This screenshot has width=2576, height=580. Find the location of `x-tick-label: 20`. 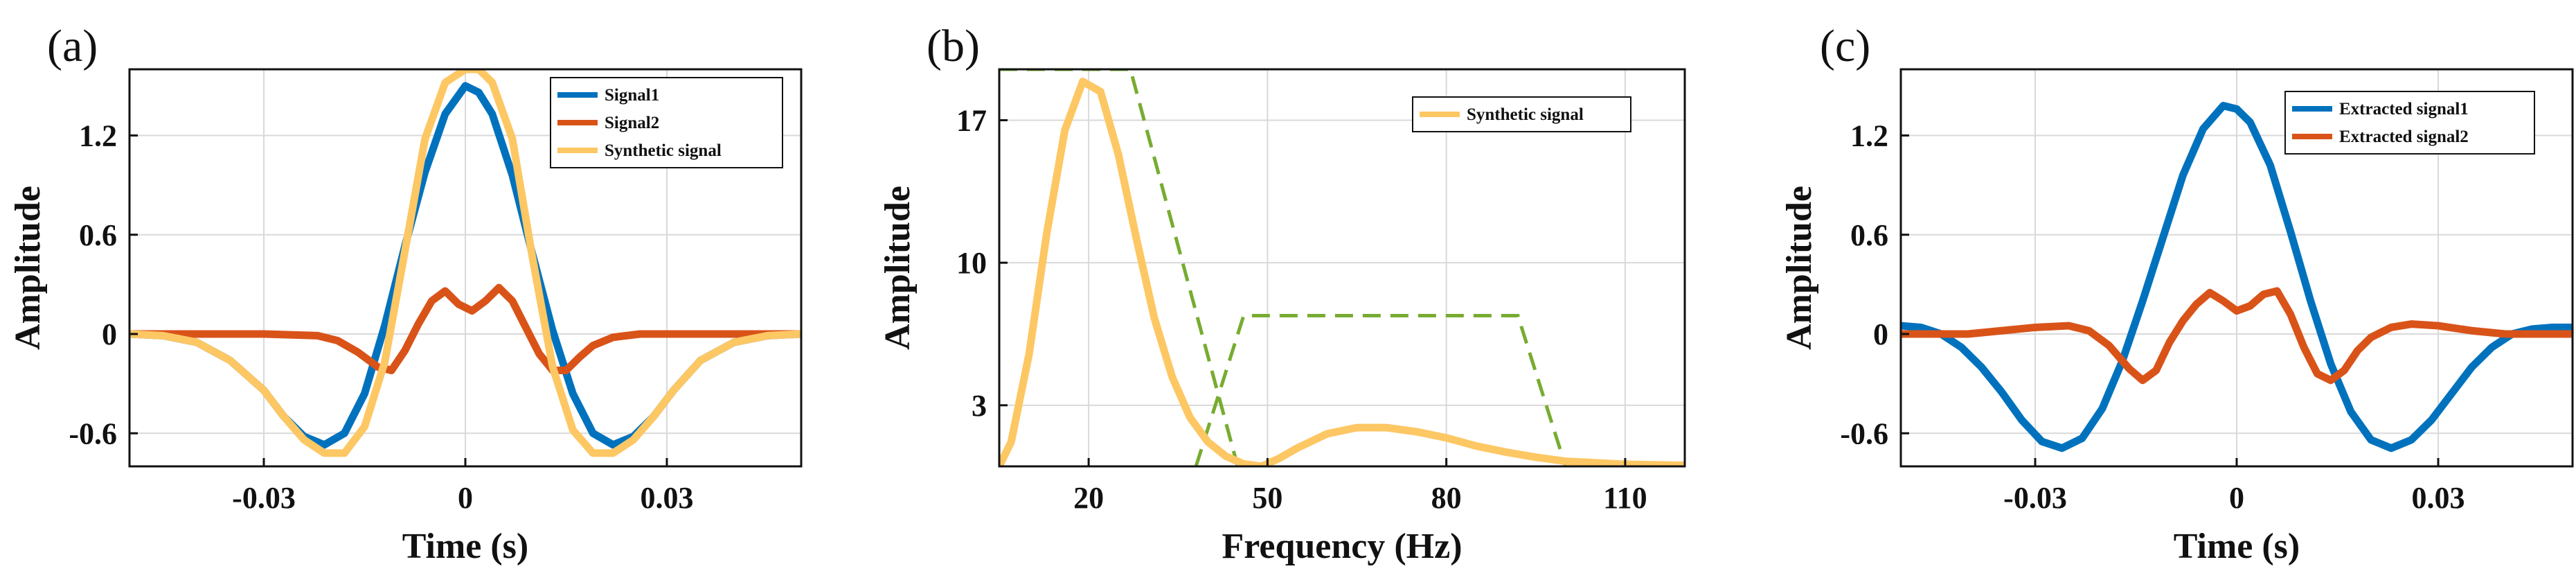

x-tick-label: 20 is located at coordinates (1088, 498).